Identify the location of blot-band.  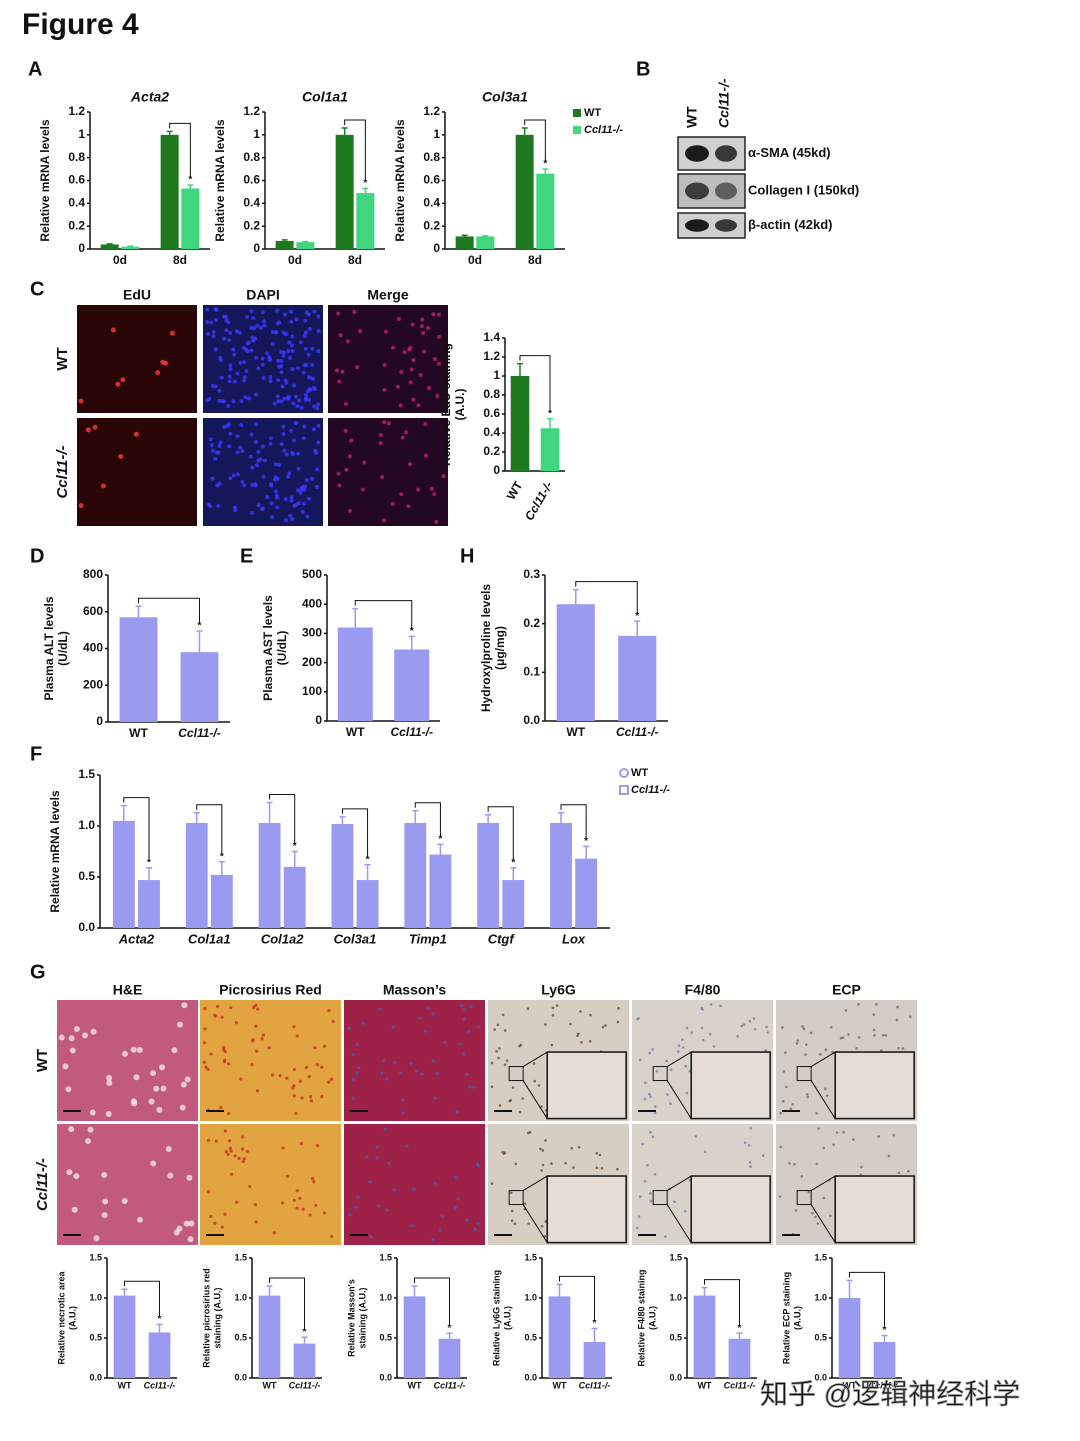
(726, 153).